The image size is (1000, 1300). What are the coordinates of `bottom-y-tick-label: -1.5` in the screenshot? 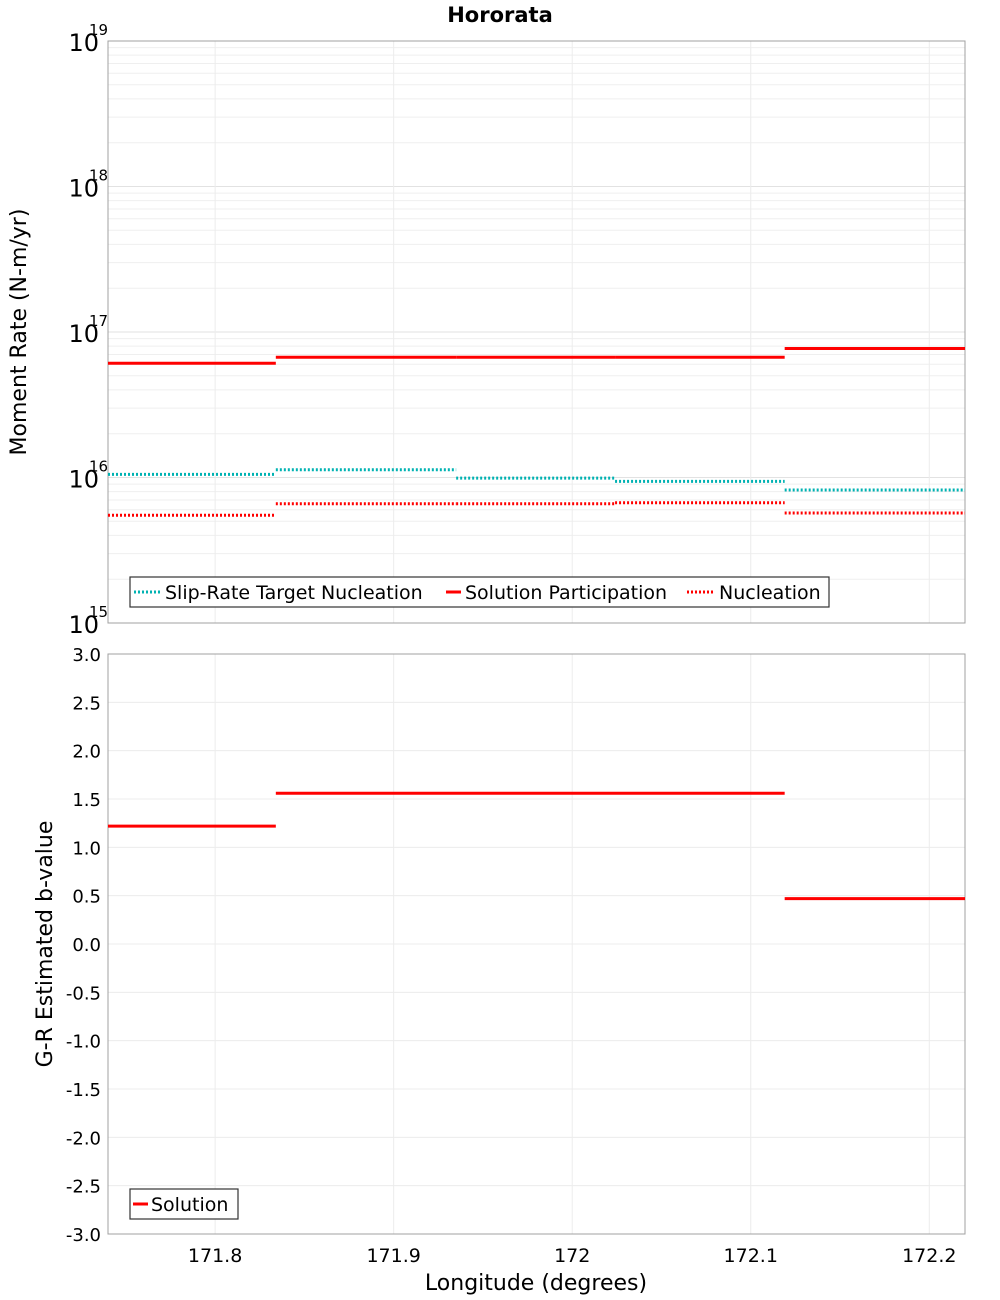 It's located at (83, 1090).